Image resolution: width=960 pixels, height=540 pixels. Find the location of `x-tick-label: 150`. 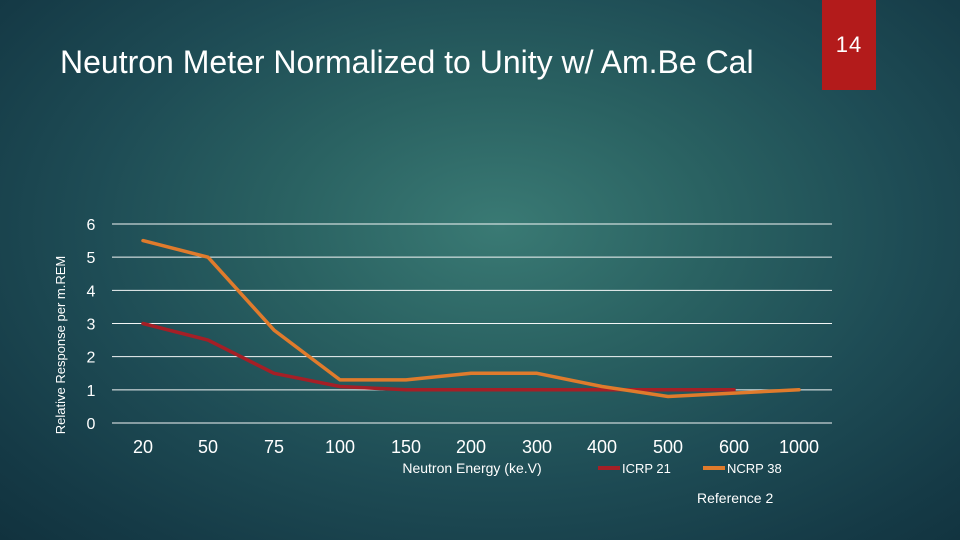

x-tick-label: 150 is located at coordinates (406, 447).